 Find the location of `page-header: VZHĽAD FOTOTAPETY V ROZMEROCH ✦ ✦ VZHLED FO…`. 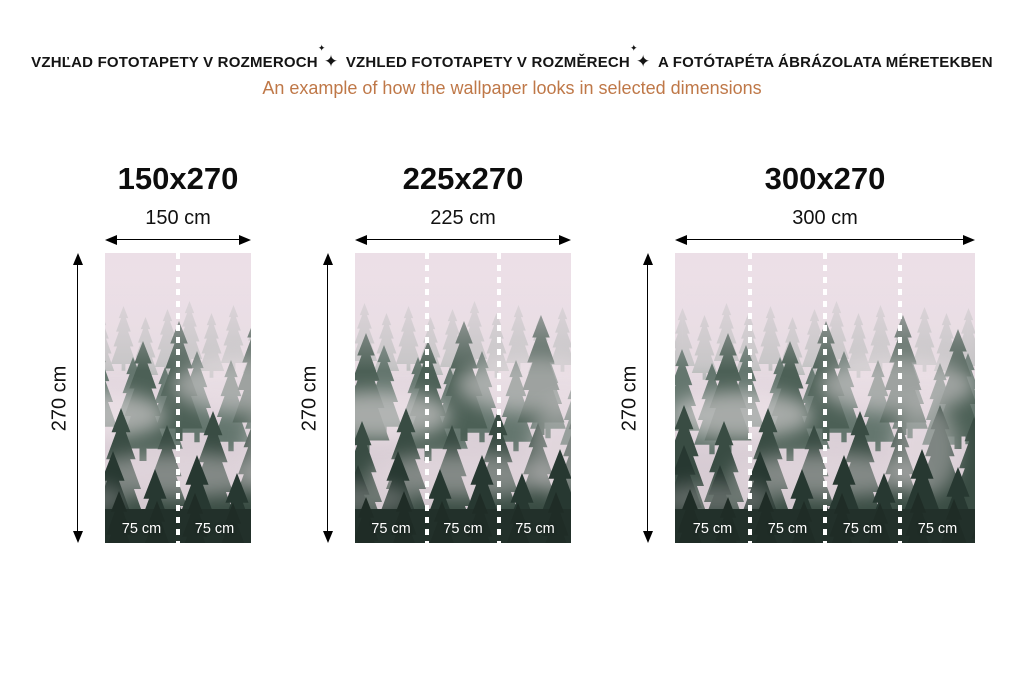

page-header: VZHĽAD FOTOTAPETY V ROZMEROCH ✦ ✦ VZHLED FO… is located at coordinates (512, 36).